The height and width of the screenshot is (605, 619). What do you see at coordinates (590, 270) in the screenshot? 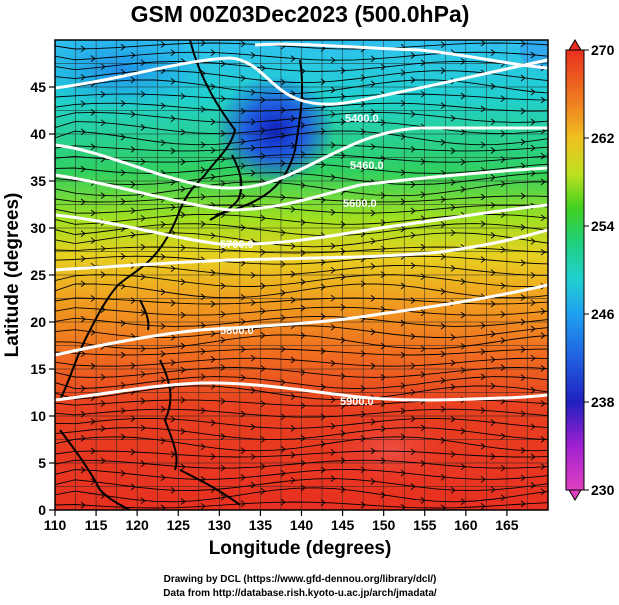
I see `colorbar: 230 238 246 254 262 270` at bounding box center [590, 270].